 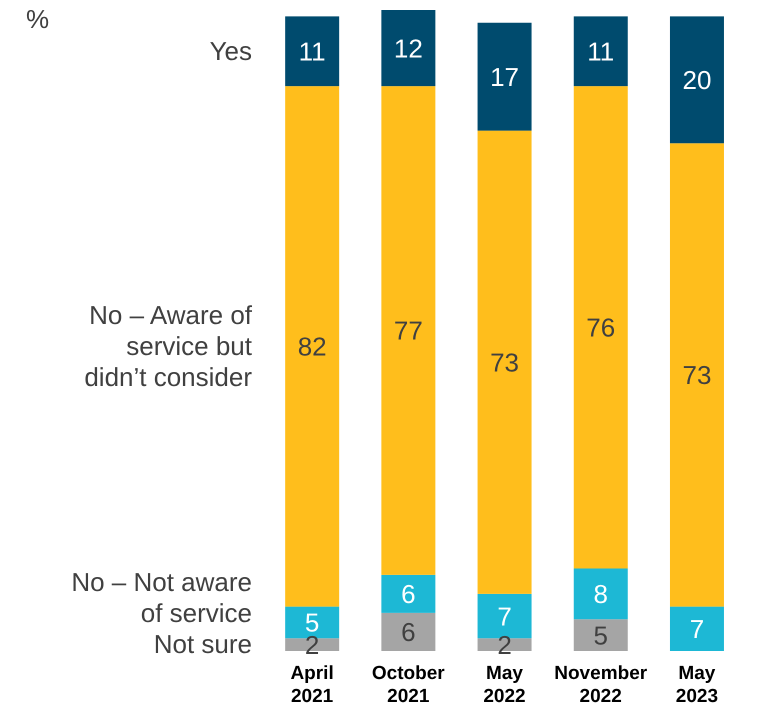 I want to click on data-label: 20, so click(x=697, y=80).